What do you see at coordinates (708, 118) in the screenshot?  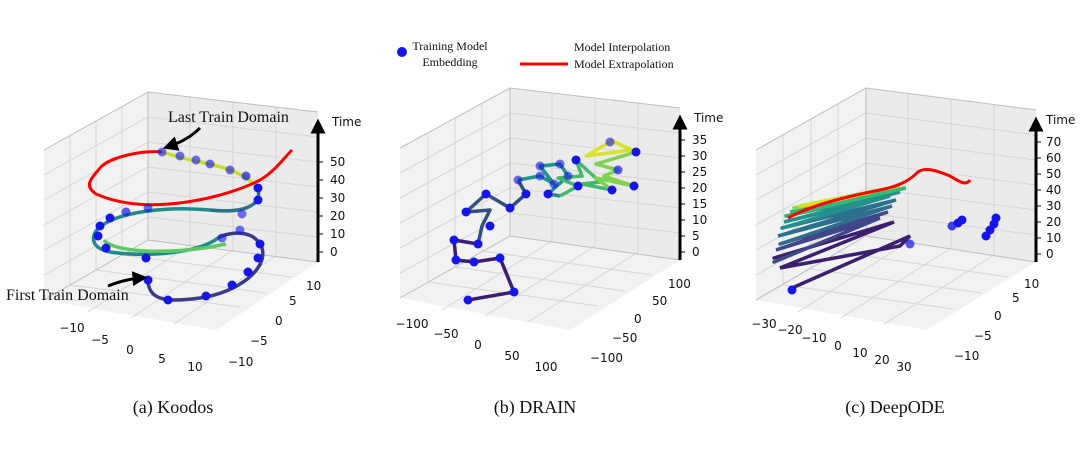 I see `panel-b-time-label: Time` at bounding box center [708, 118].